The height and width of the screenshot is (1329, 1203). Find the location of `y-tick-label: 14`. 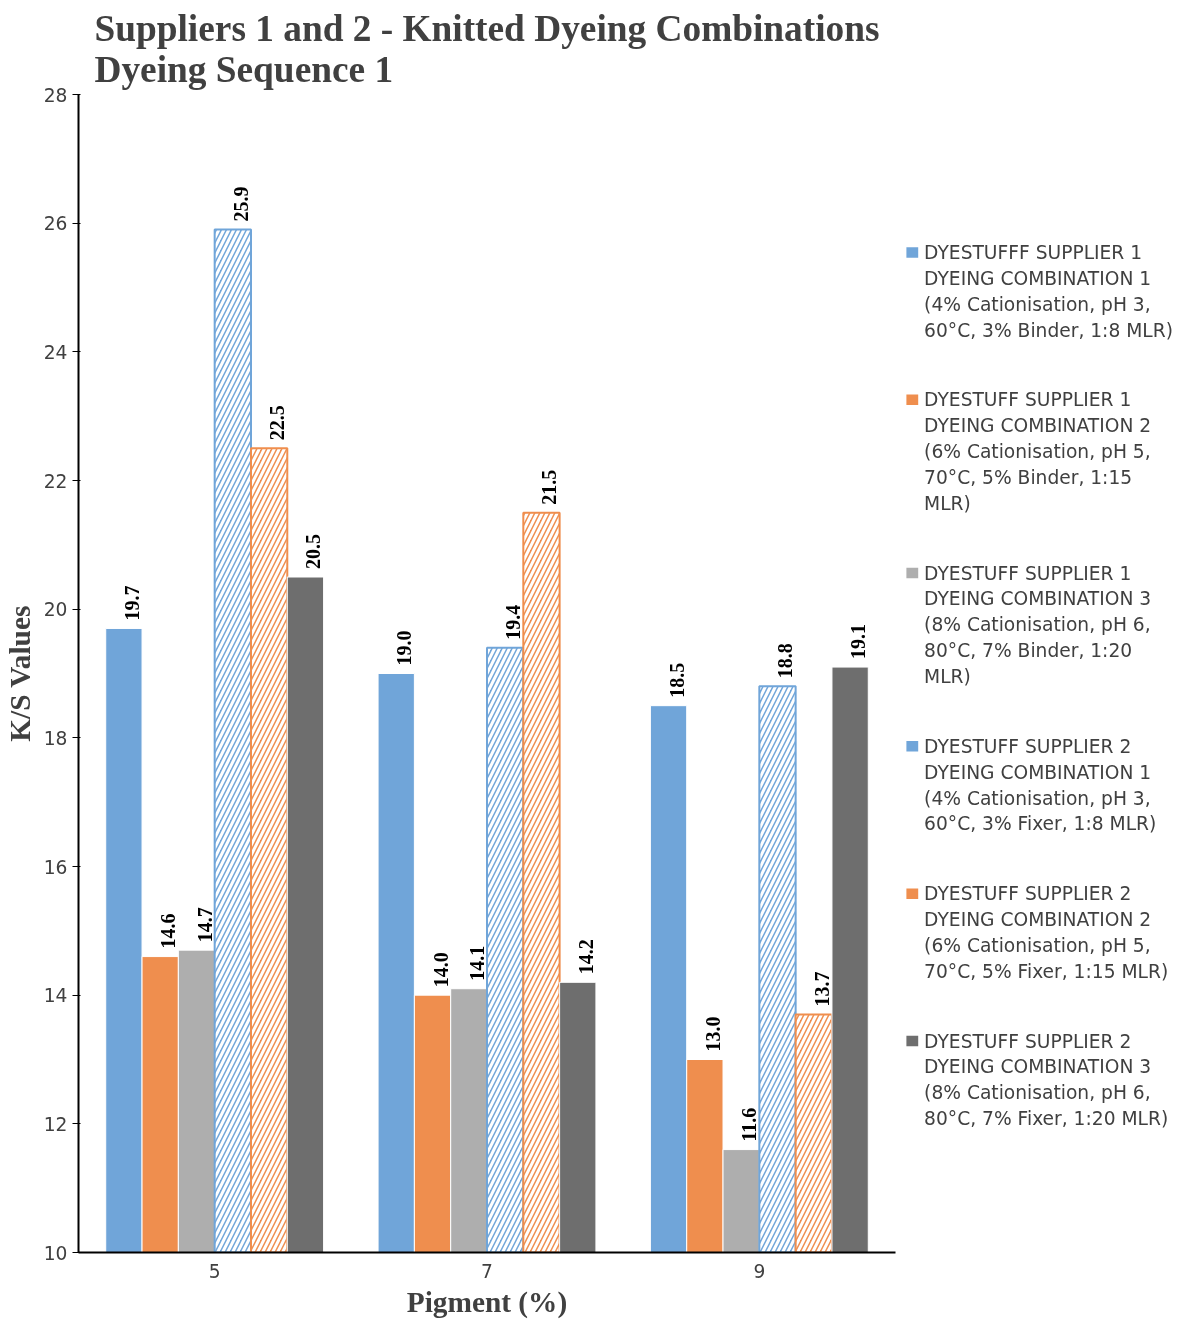

y-tick-label: 14 is located at coordinates (55, 996).